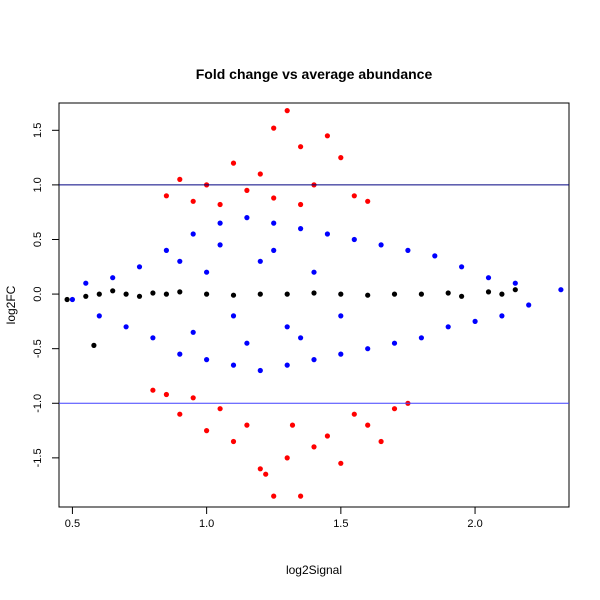  Describe the element at coordinates (274, 518) in the screenshot. I see `x-axis: 0.5 1.0 1.5 2.0` at that location.